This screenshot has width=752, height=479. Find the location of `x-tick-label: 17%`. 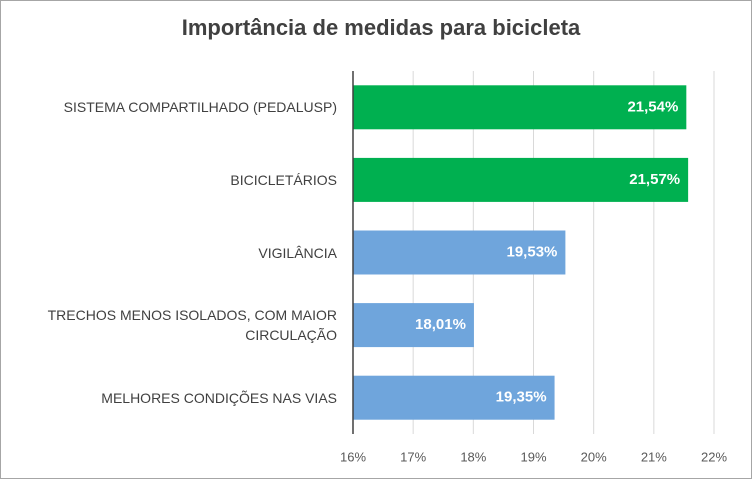

x-tick-label: 17% is located at coordinates (413, 456).